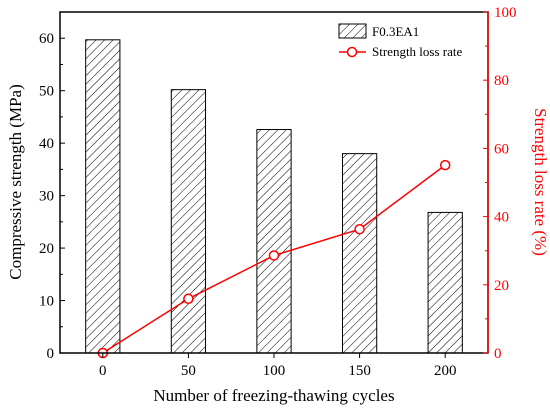  I want to click on left-axis-title: Compressive strength (MPa), so click(15, 181).